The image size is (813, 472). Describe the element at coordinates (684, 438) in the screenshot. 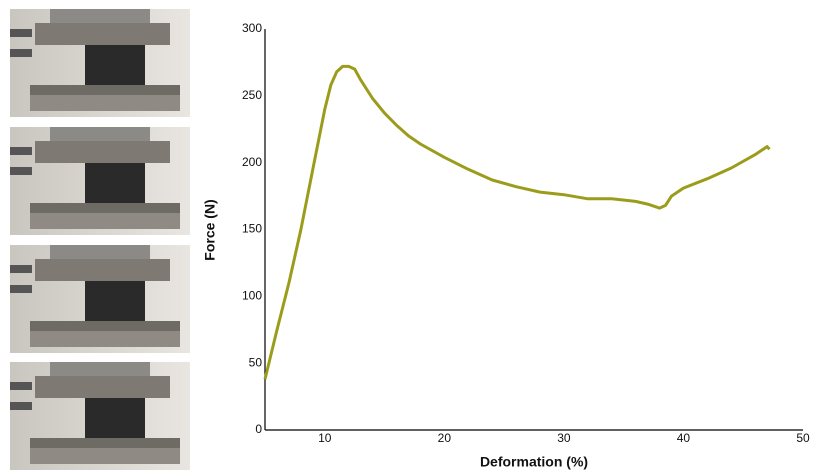

I see `x-tick-label: 40` at that location.